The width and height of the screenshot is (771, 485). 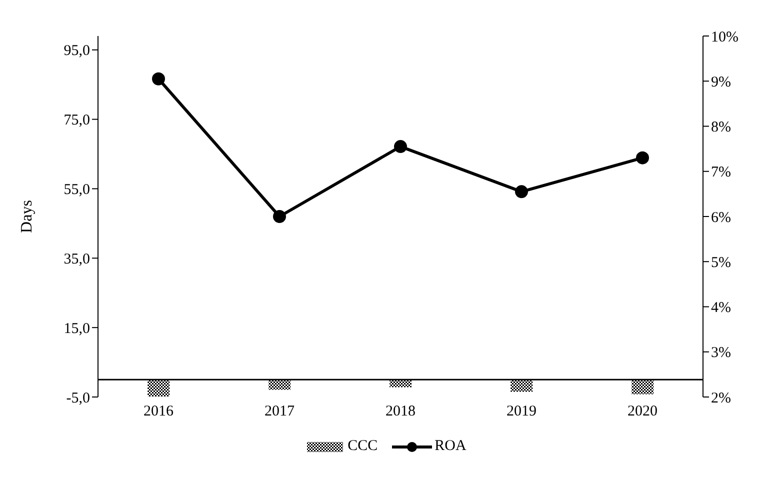 What do you see at coordinates (643, 412) in the screenshot?
I see `x-tick-label: 2020` at bounding box center [643, 412].